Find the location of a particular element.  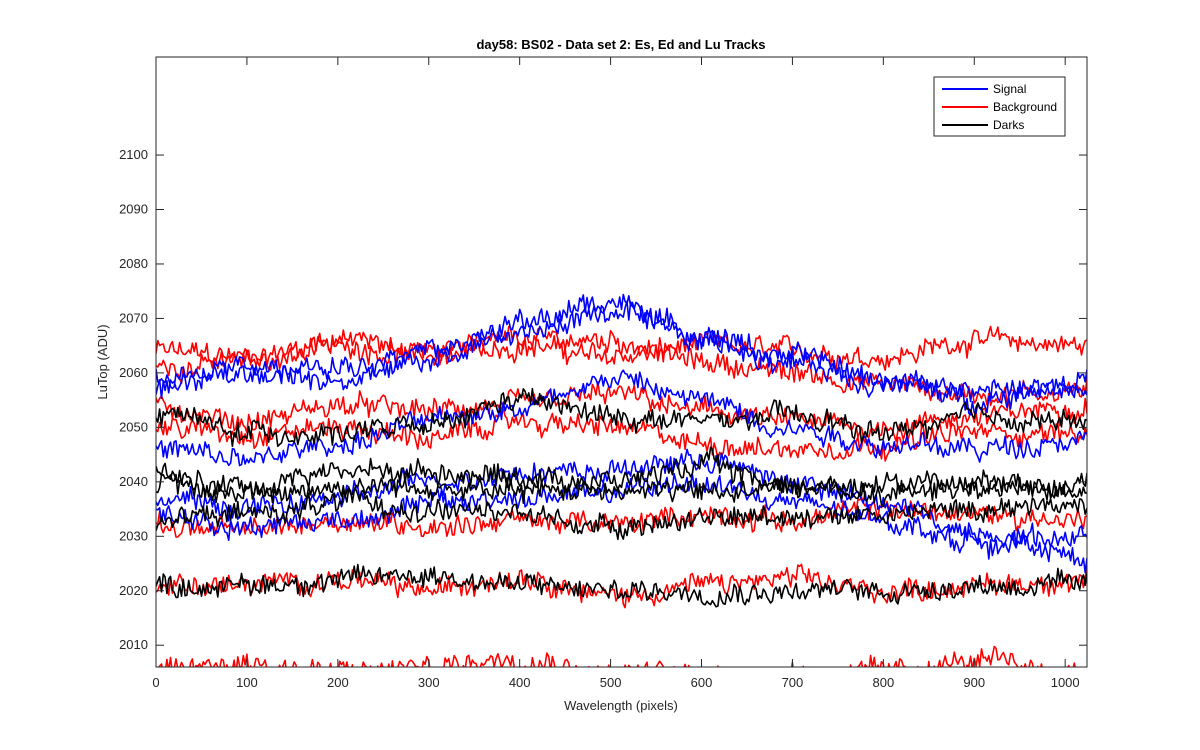

x-tick-label: 300 is located at coordinates (429, 682).